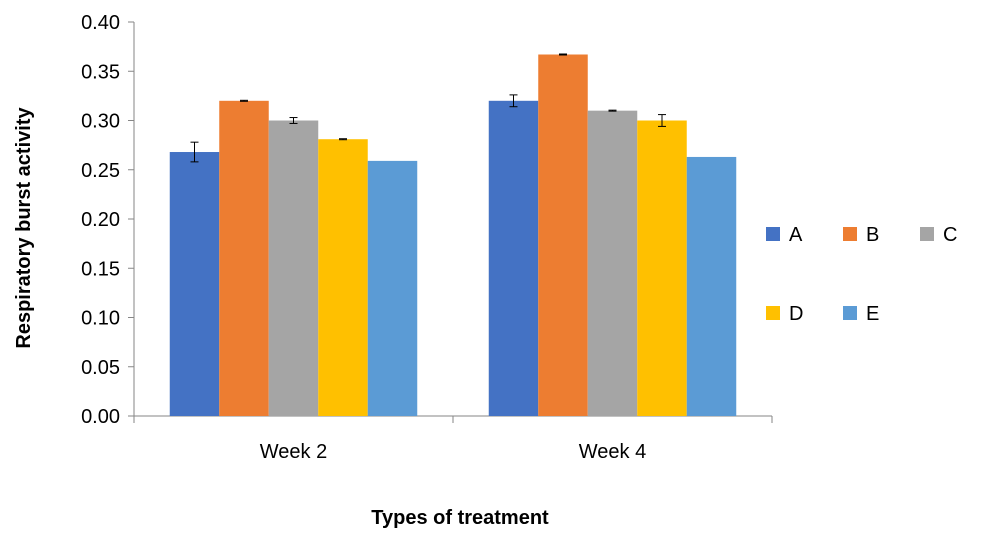 This screenshot has height=539, width=1000. What do you see at coordinates (612, 452) in the screenshot?
I see `x-tick-label: Week 4` at bounding box center [612, 452].